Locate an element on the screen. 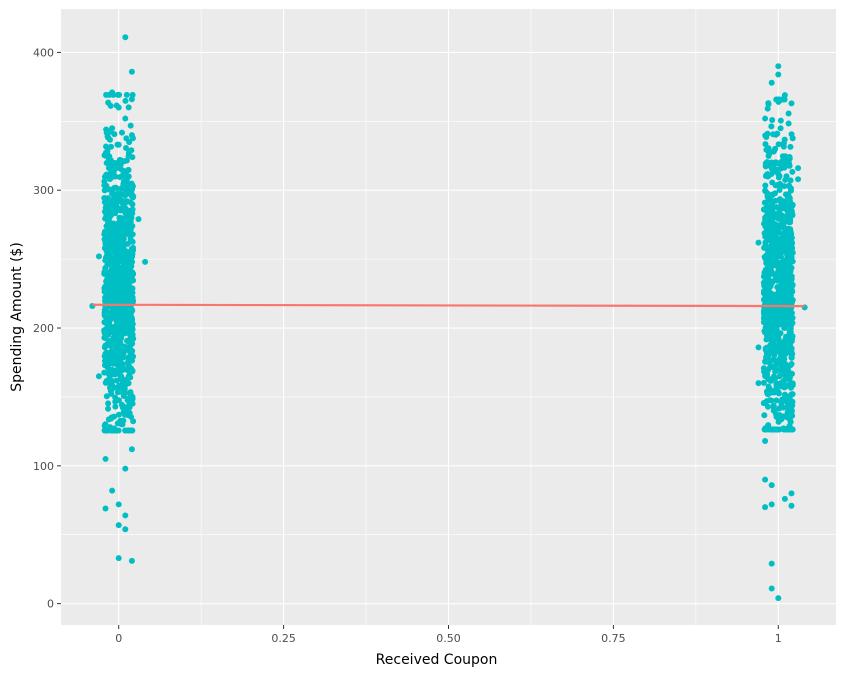 This screenshot has width=846, height=676. y-tick-labels: 0 100 200 300 400 is located at coordinates (43, 328).